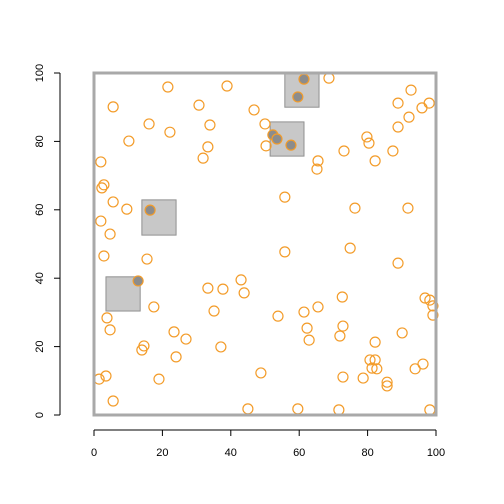 The width and height of the screenshot is (504, 504). Describe the element at coordinates (40, 415) in the screenshot. I see `y-tick-label: 0` at that location.